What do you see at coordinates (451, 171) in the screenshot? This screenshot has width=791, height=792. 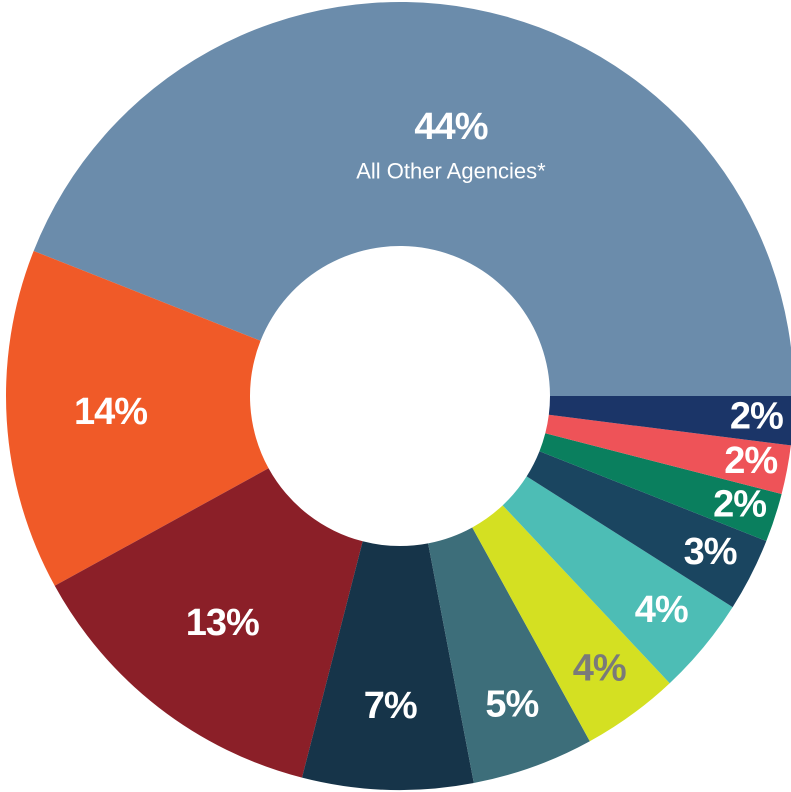 I see `annotation: All Other Agencies*` at bounding box center [451, 171].